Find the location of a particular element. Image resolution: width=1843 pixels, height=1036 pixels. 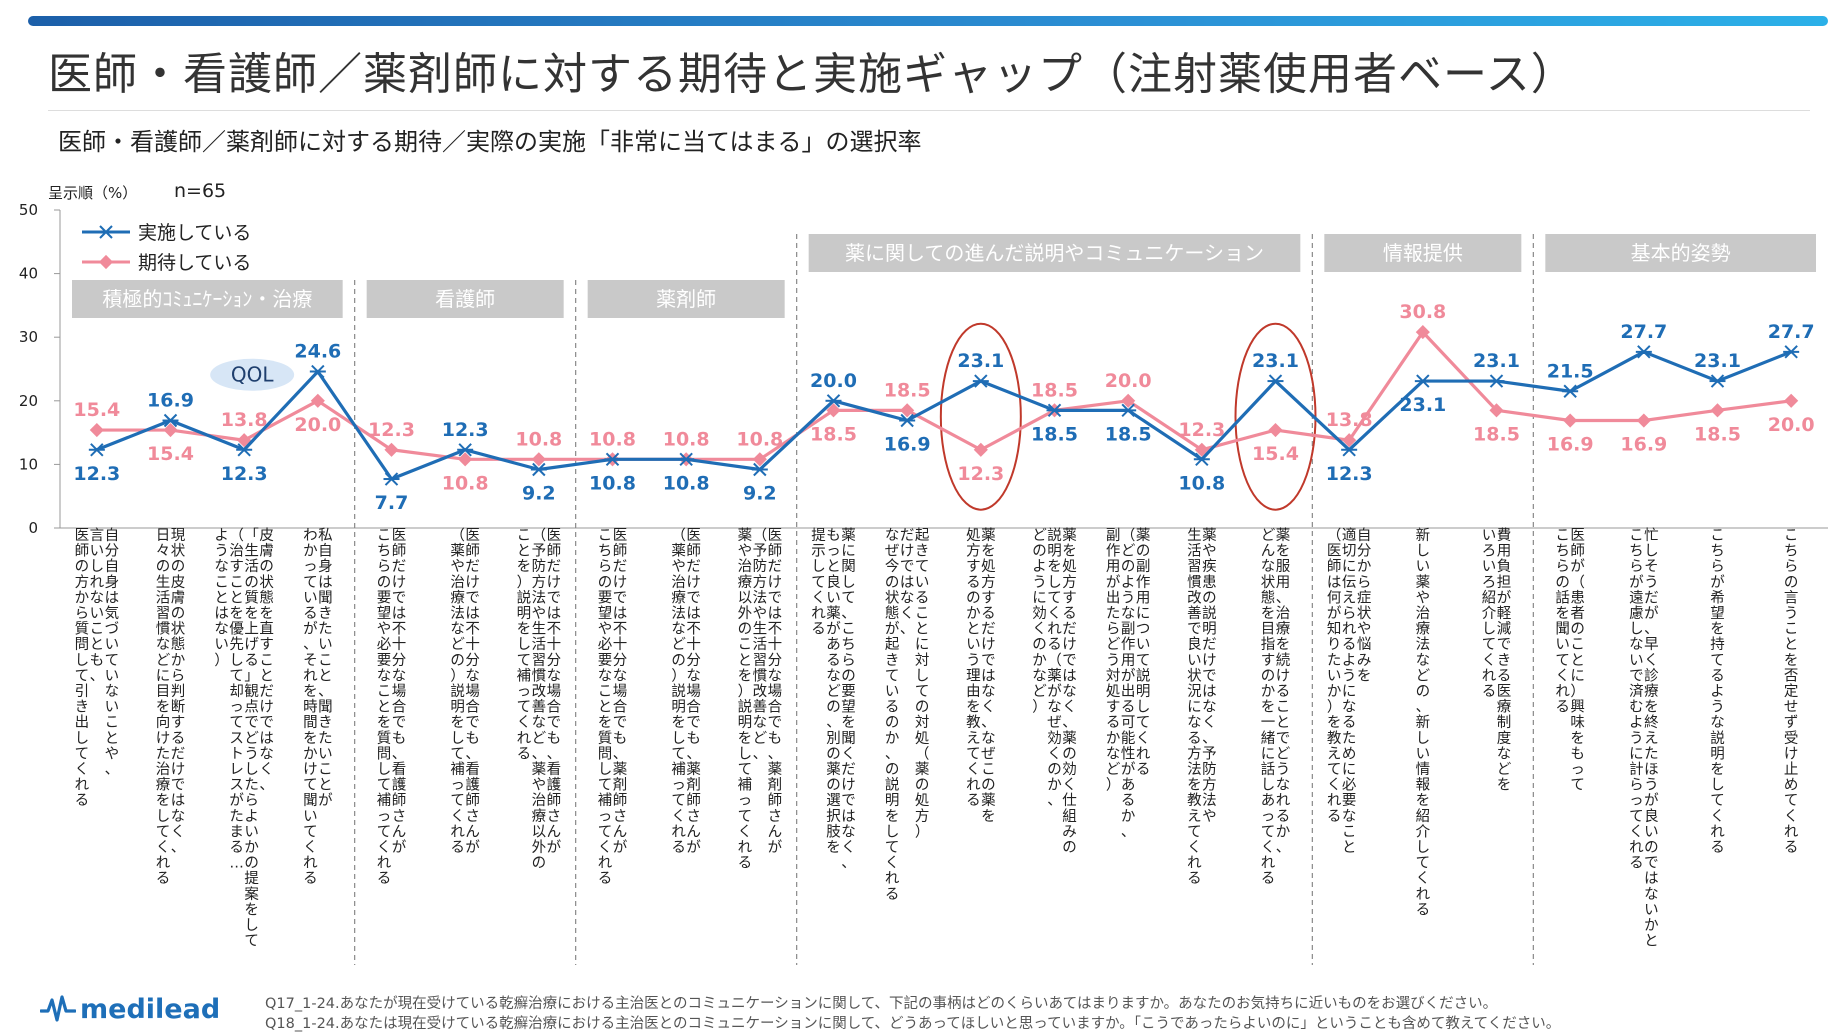

category-label-char: 外 is located at coordinates (539, 847).